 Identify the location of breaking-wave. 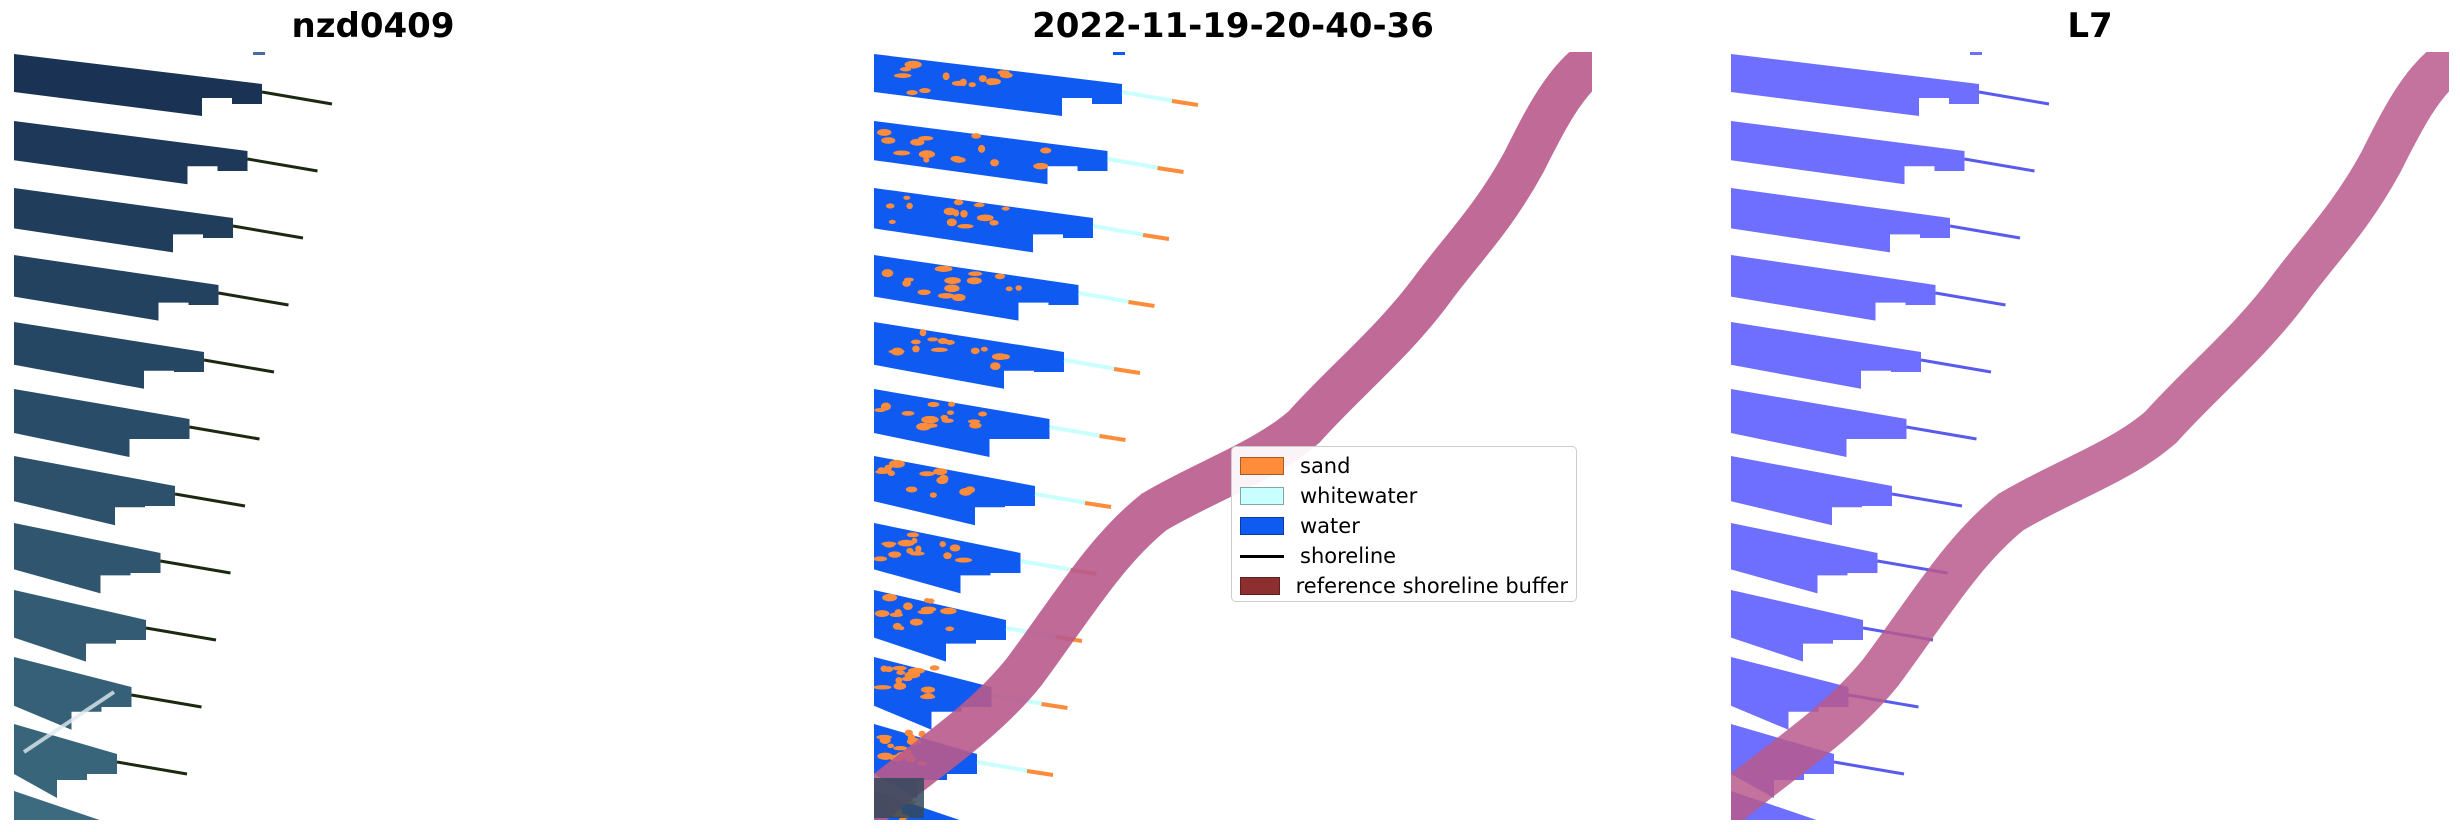
(69, 722).